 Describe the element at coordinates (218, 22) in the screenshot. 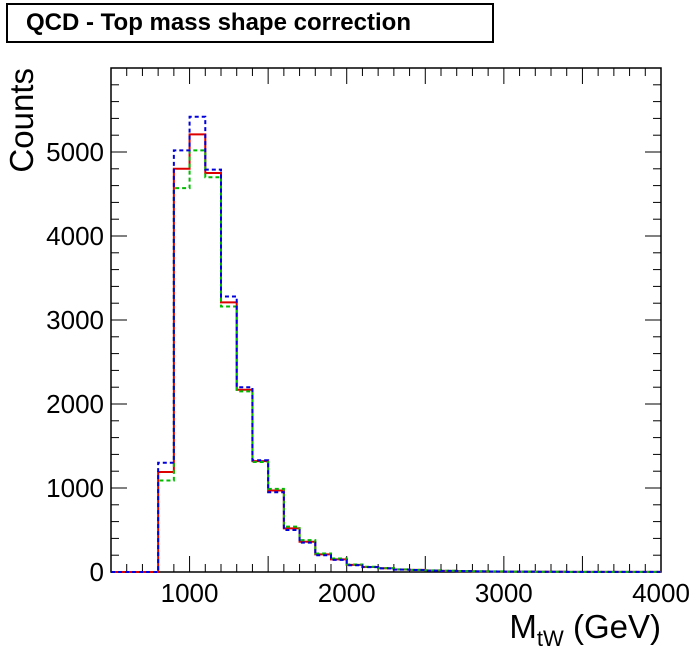

I see `chart-title: QCD - Top mass shape correction` at that location.